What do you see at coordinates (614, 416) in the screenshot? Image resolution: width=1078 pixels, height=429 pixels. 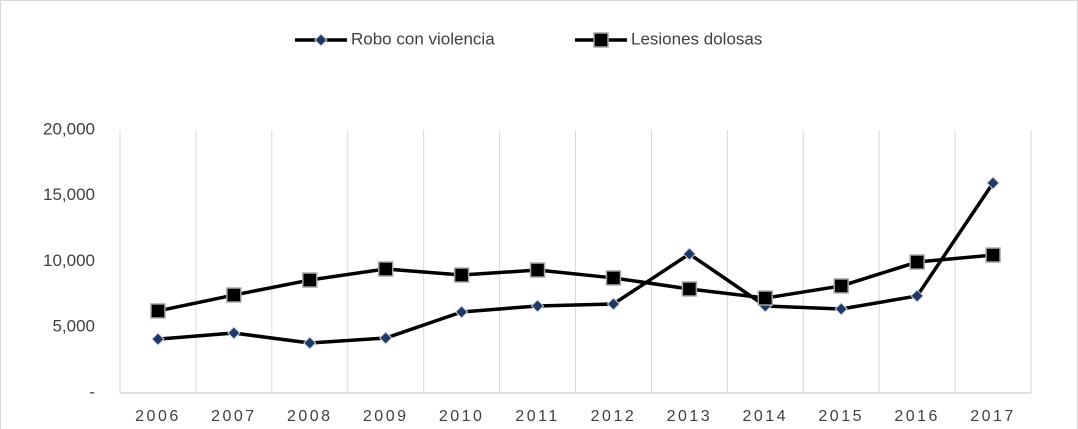 I see `x-tick-label: 2012` at bounding box center [614, 416].